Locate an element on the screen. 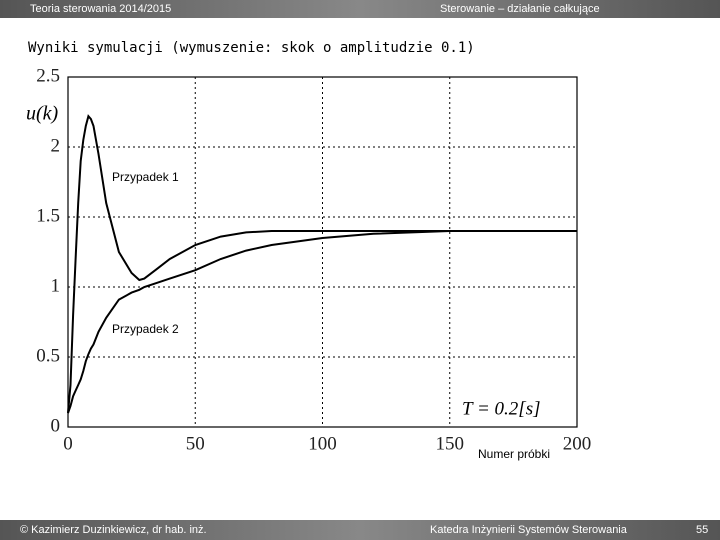  footer-left: © Kazimierz Duzinkiewicz, dr hab. inż. is located at coordinates (113, 530).